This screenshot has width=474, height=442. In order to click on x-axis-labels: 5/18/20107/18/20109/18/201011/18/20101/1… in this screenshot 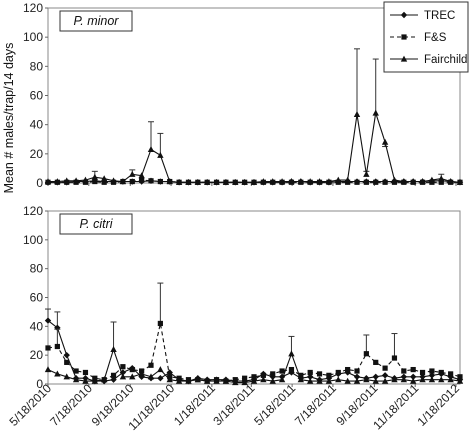, I will do `click(234, 407)`.